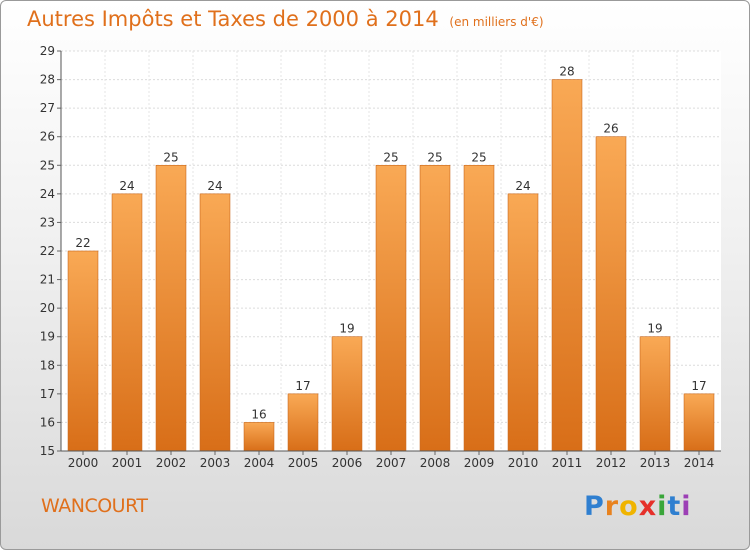 The image size is (750, 550). I want to click on bar-2004, so click(259, 437).